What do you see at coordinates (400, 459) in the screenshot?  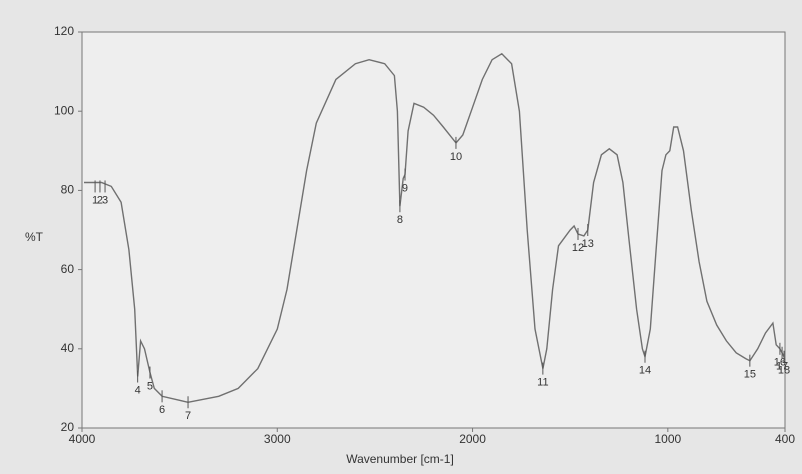 I see `x-axis-label: Wavenumber [cm-1]` at bounding box center [400, 459].